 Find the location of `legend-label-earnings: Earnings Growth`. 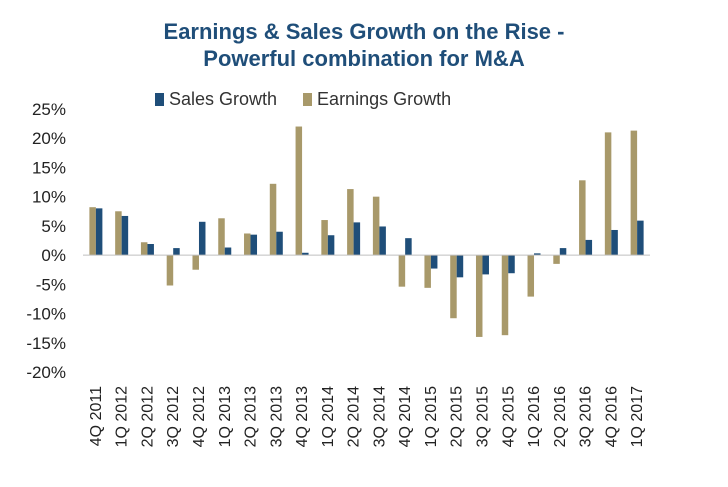

legend-label-earnings: Earnings Growth is located at coordinates (384, 98).